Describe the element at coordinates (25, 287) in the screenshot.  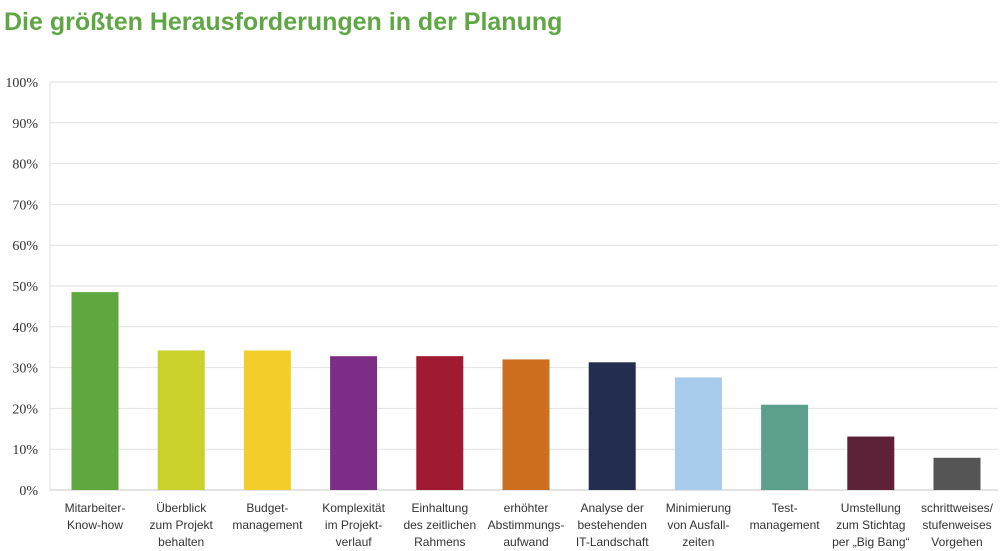
I see `y-tick-label: 50%` at that location.